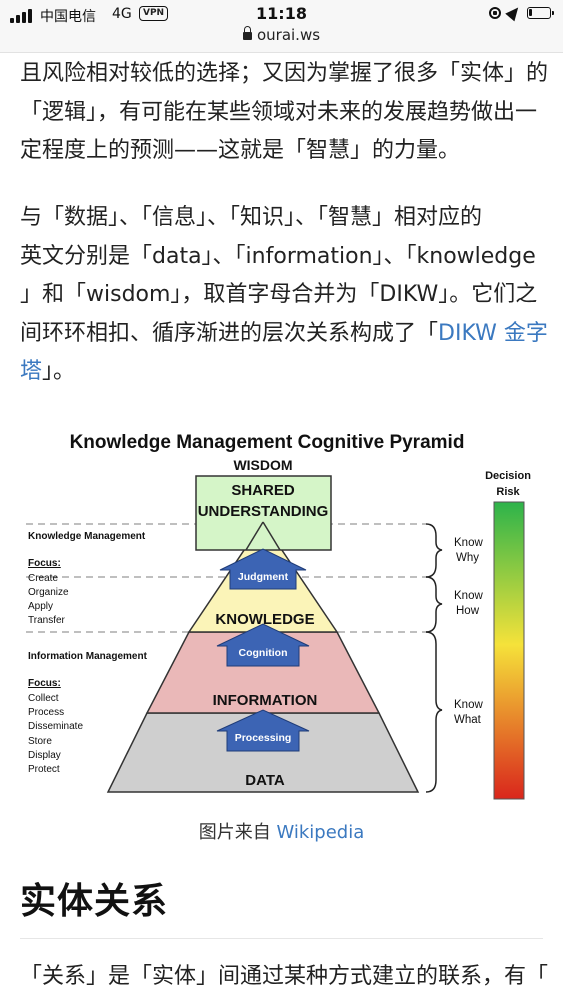  What do you see at coordinates (263, 569) in the screenshot?
I see `judgment-arrow-icon` at bounding box center [263, 569].